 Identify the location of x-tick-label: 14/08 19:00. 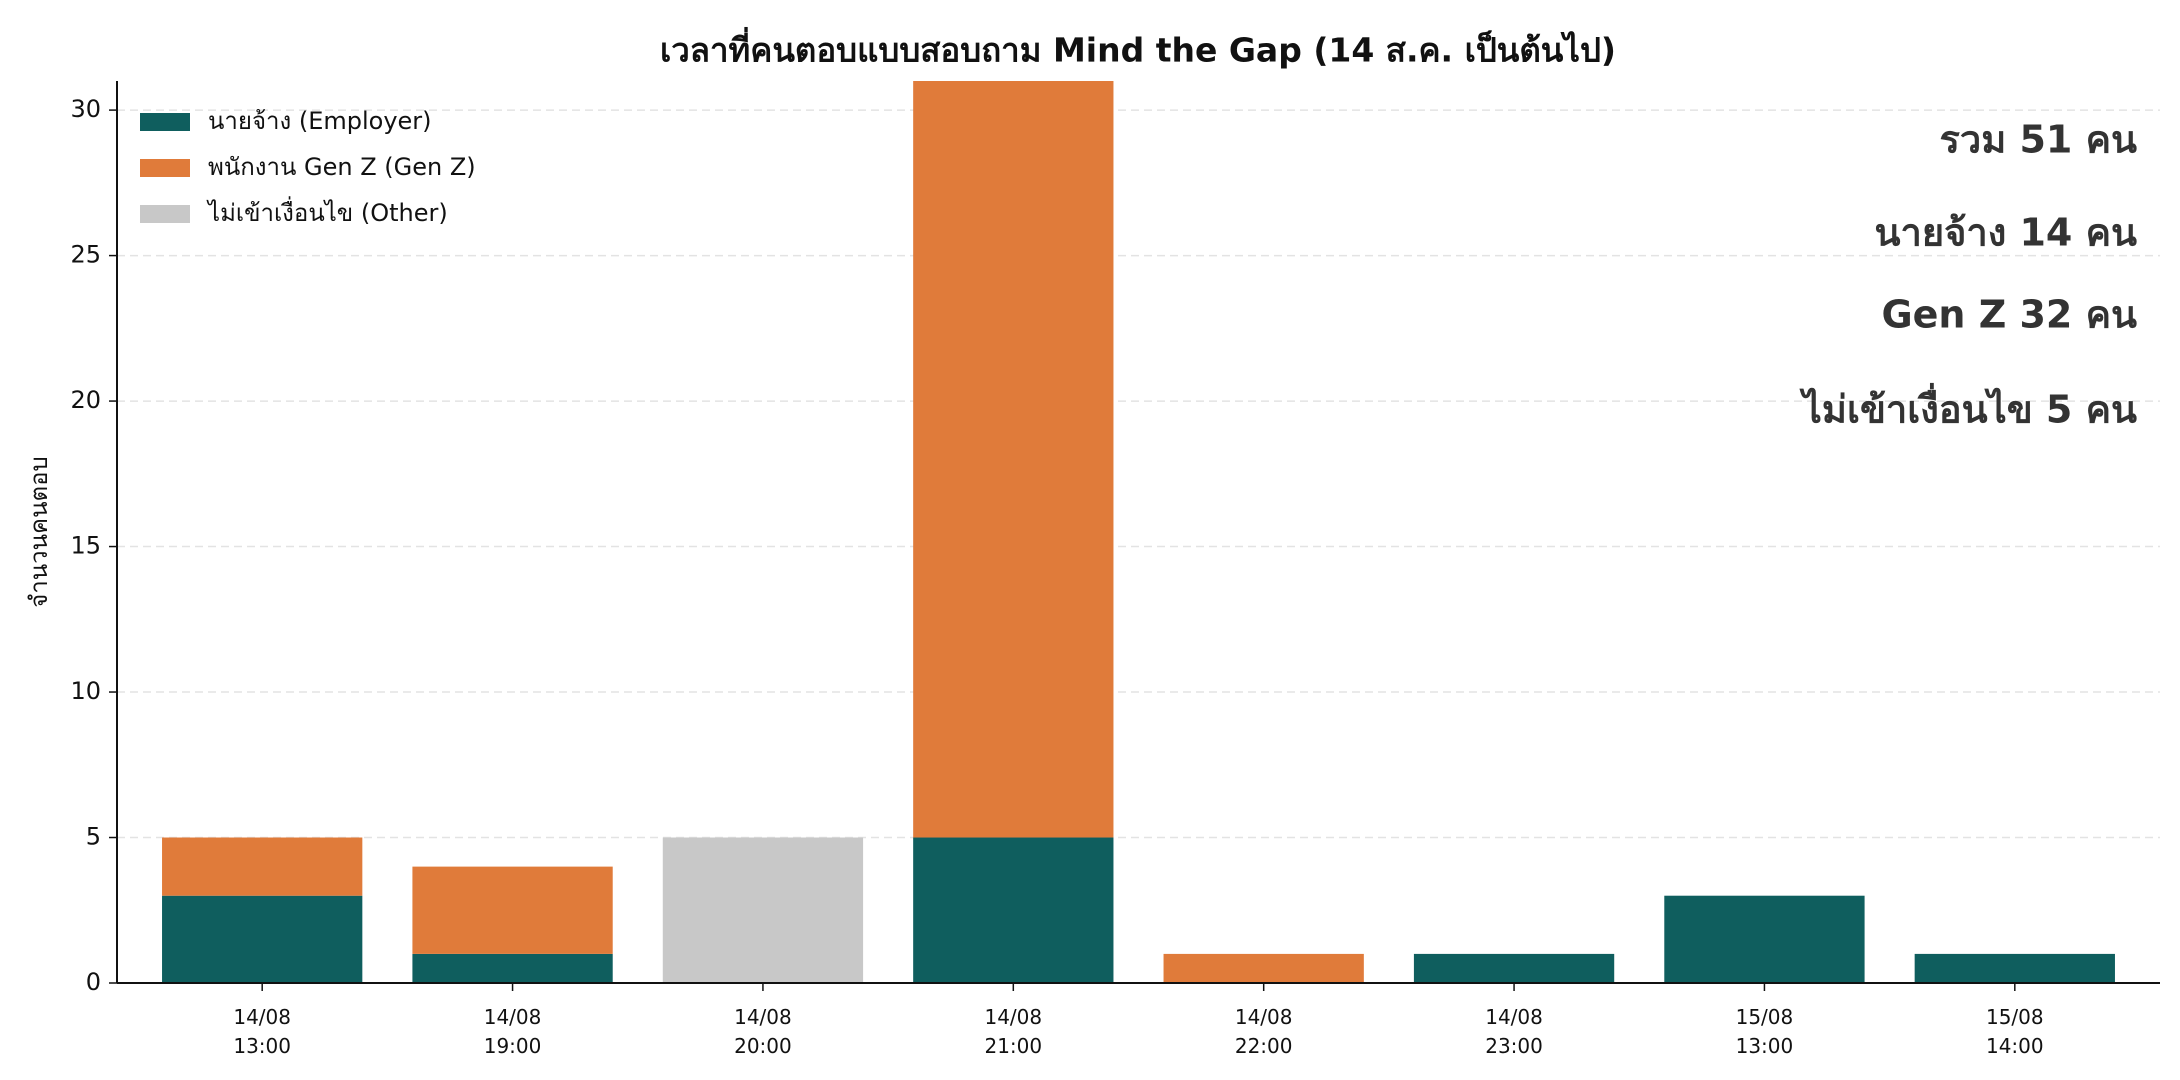
(512, 1031).